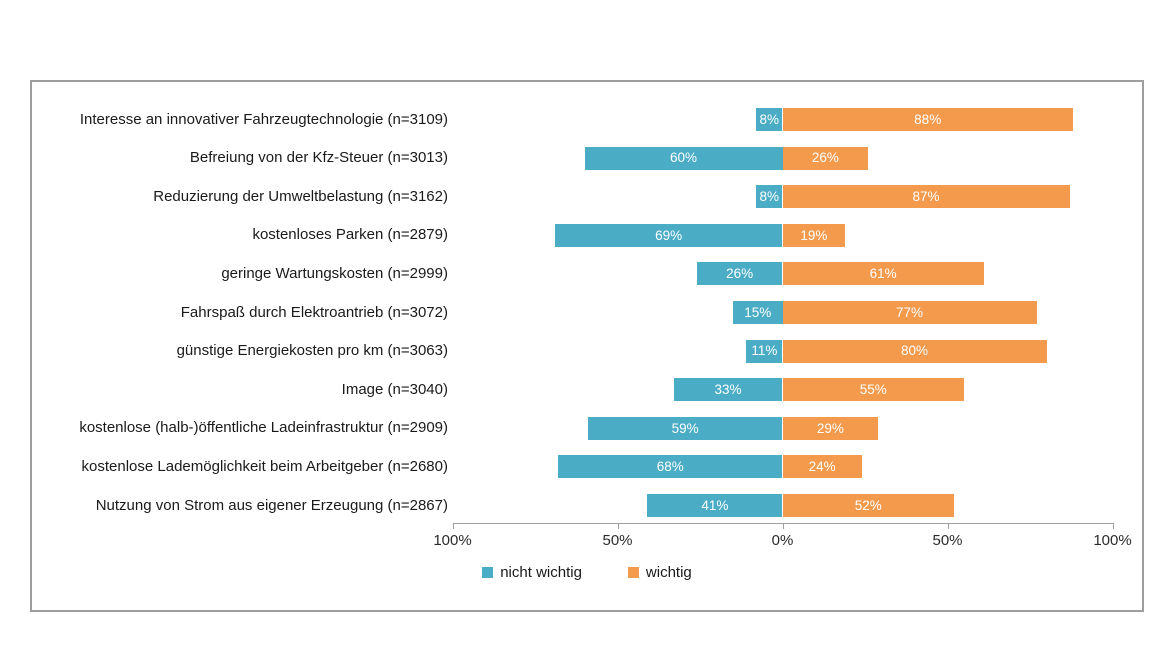  I want to click on legend-item-wichtig: wichtig, so click(659, 572).